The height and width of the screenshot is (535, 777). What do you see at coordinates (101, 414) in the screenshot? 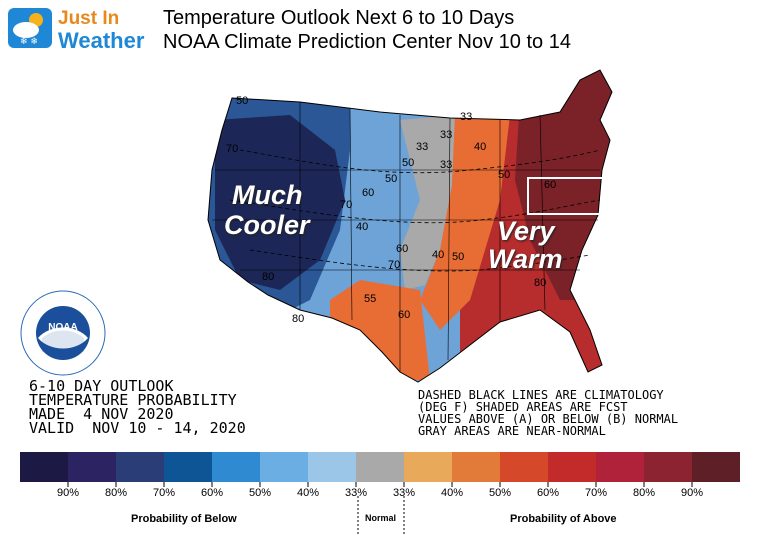
I see `outlook-line3: MADE 4 NOV 2020` at bounding box center [101, 414].